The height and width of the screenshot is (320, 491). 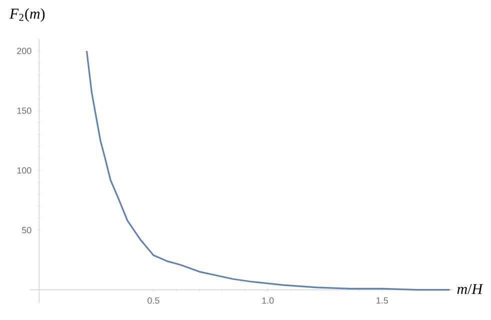 What do you see at coordinates (470, 289) in the screenshot?
I see `x-axis-title: m/H` at bounding box center [470, 289].